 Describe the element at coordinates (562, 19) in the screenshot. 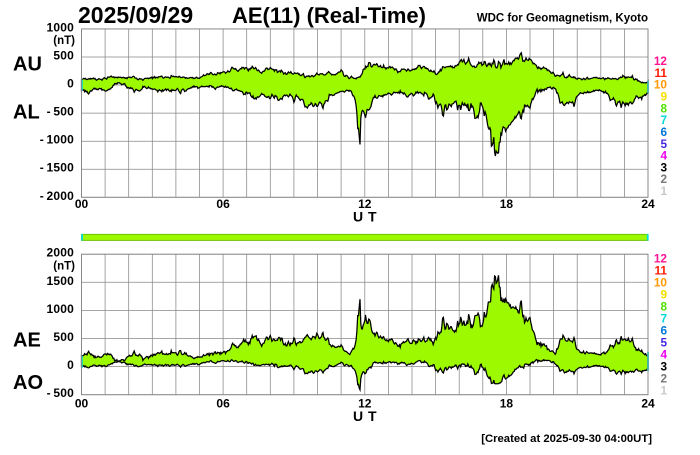

I see `svg-text: WDC for Geomagnetism, Kyoto` at that location.